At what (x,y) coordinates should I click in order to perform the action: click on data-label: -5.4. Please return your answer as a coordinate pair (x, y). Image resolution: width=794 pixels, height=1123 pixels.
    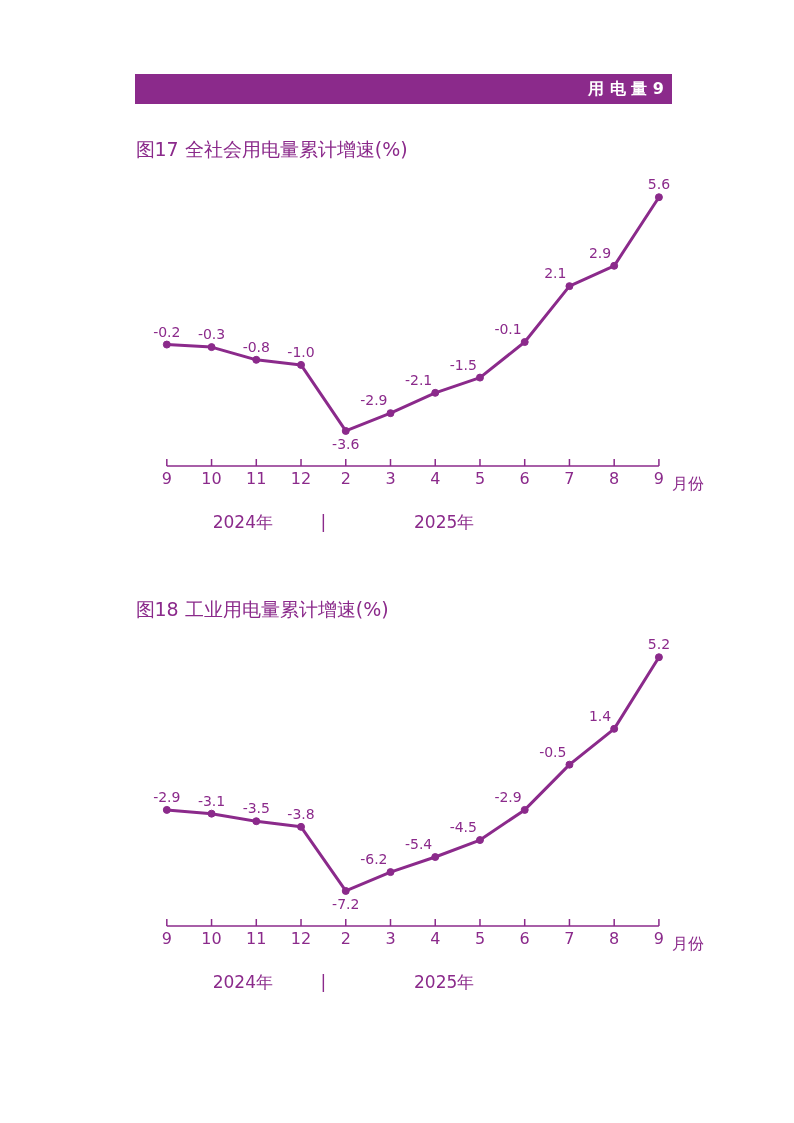
    Looking at the image, I should click on (418, 844).